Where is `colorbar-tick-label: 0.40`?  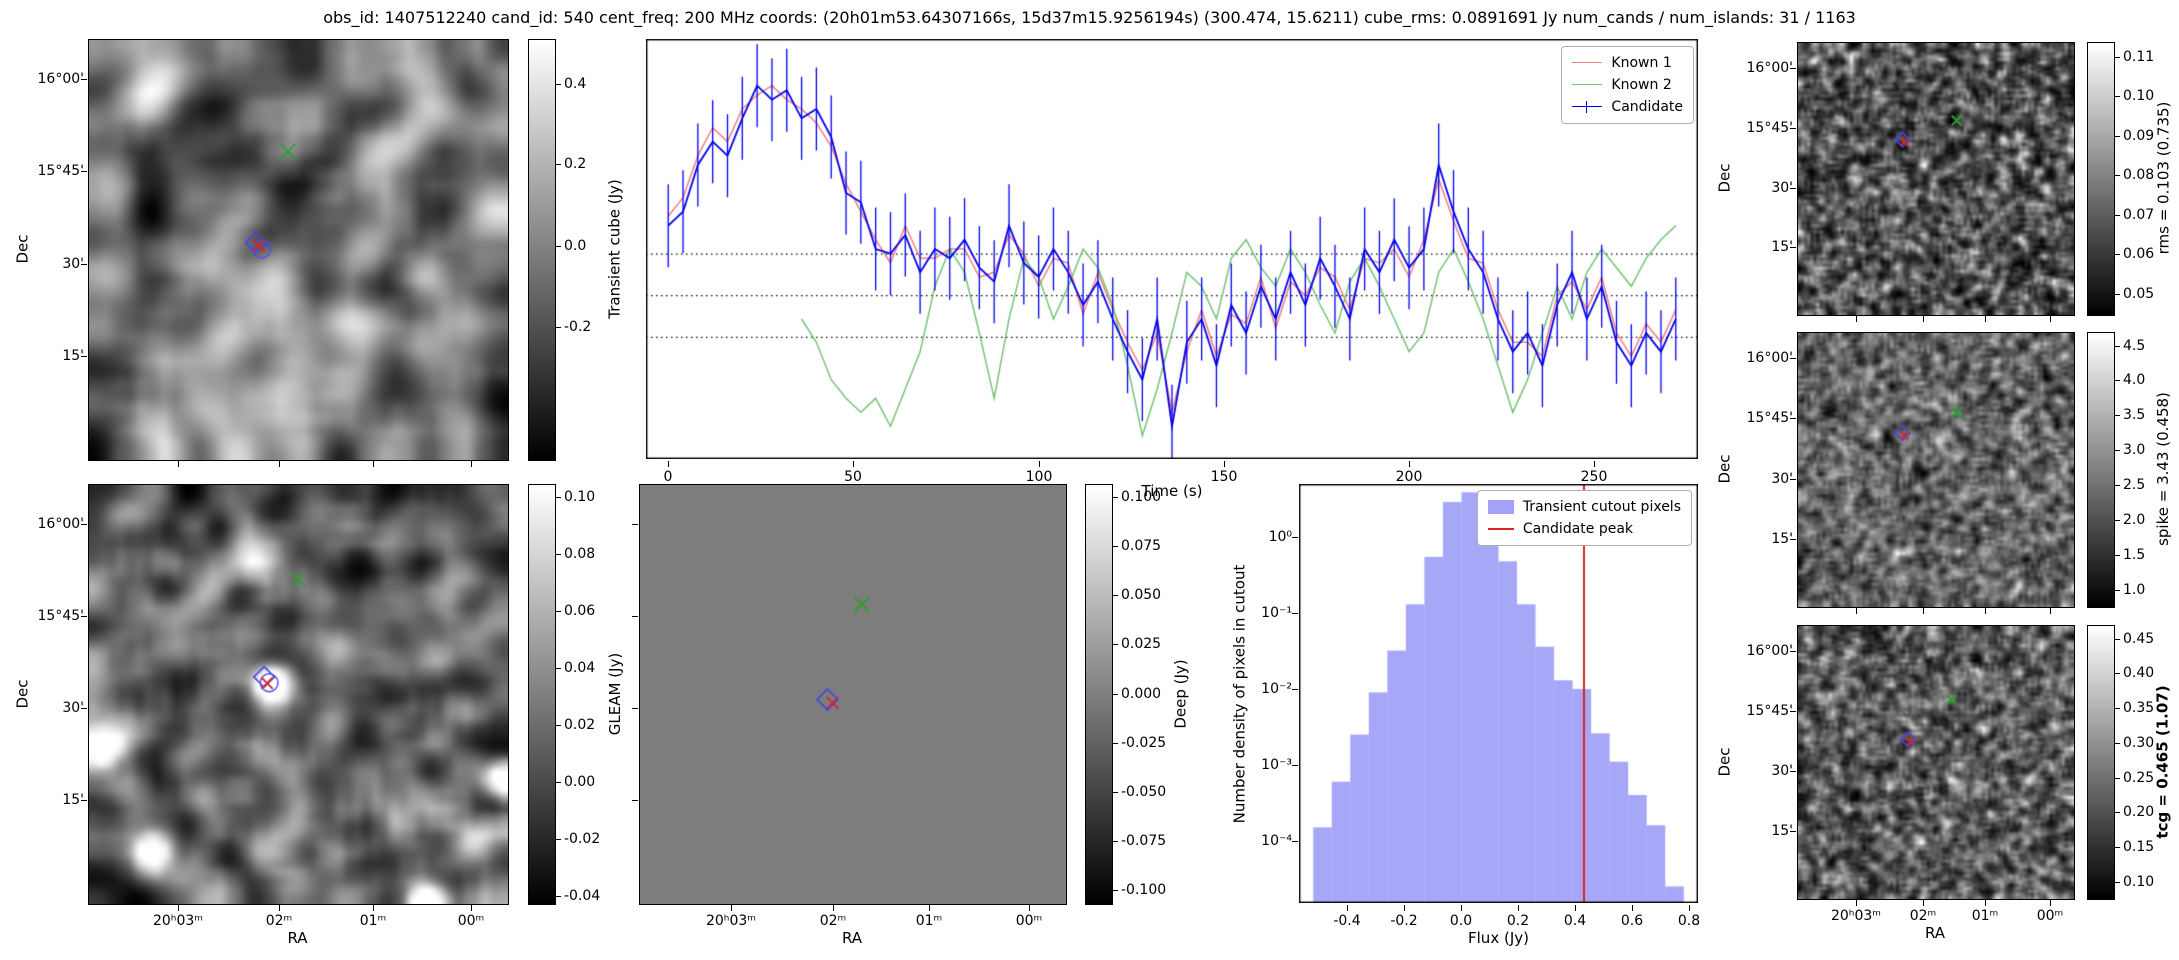 colorbar-tick-label: 0.40 is located at coordinates (2139, 673).